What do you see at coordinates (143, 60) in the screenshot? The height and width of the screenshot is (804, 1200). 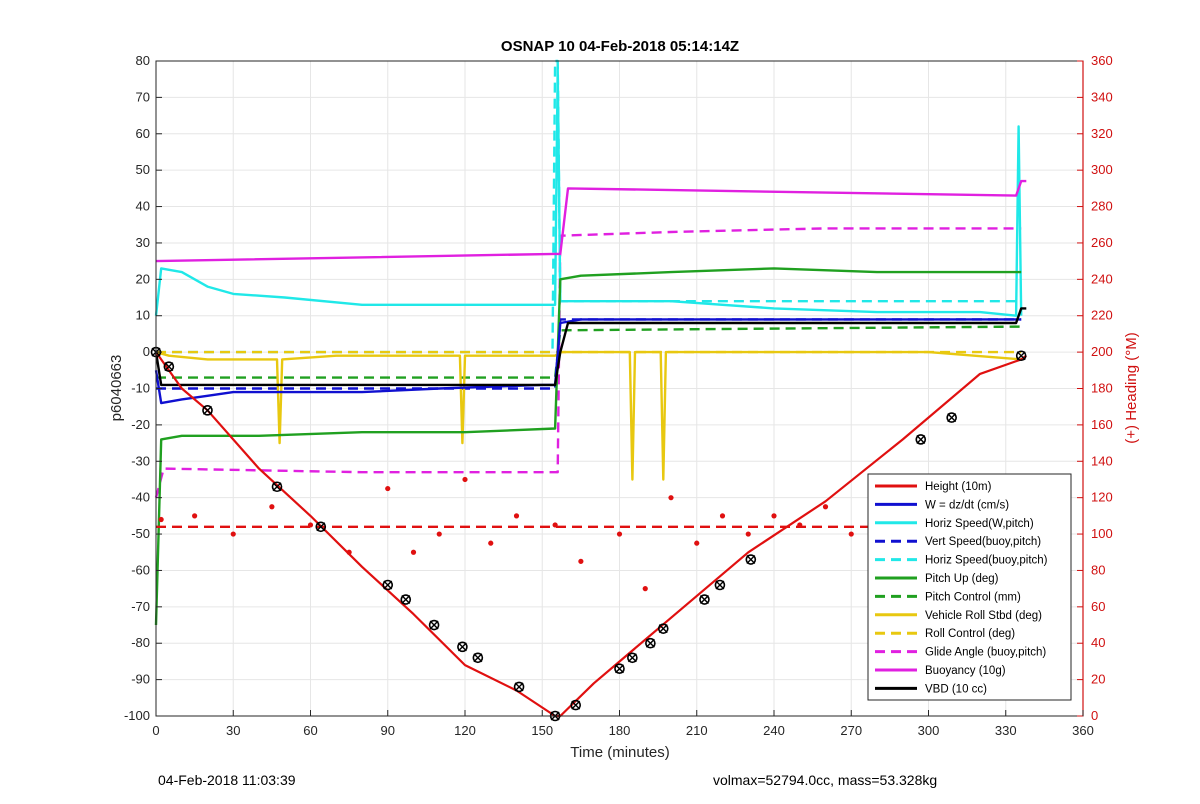 I see `y-tick-label: 80` at bounding box center [143, 60].